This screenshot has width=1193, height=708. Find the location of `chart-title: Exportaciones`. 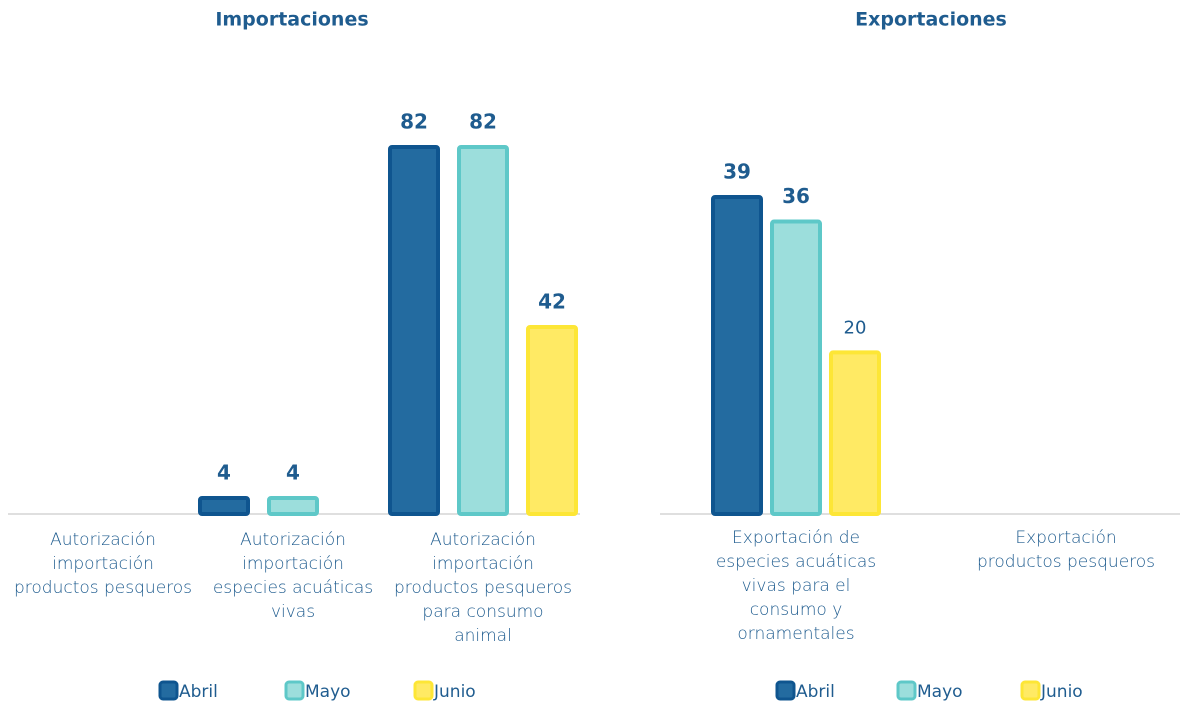

chart-title: Exportaciones is located at coordinates (931, 20).